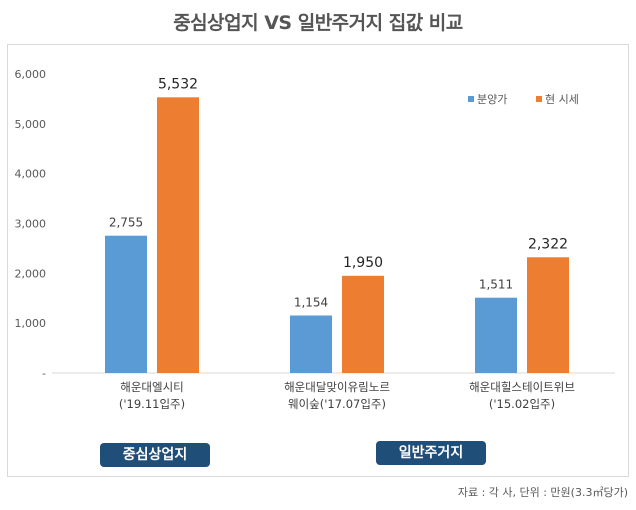 The height and width of the screenshot is (510, 636). I want to click on x-tick-label: ('19.11입주), so click(152, 404).